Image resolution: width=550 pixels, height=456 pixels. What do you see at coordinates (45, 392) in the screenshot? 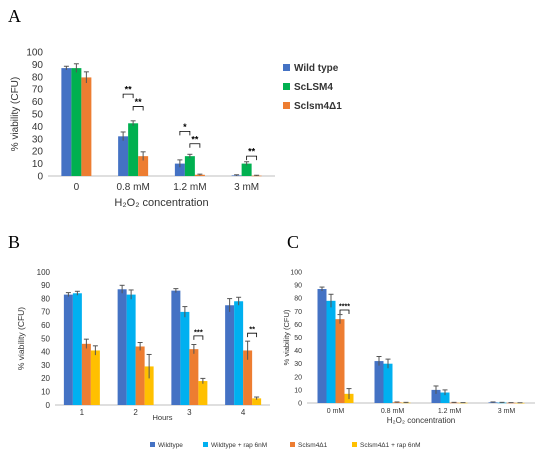
I see `y-tick-label: 10` at bounding box center [45, 392].